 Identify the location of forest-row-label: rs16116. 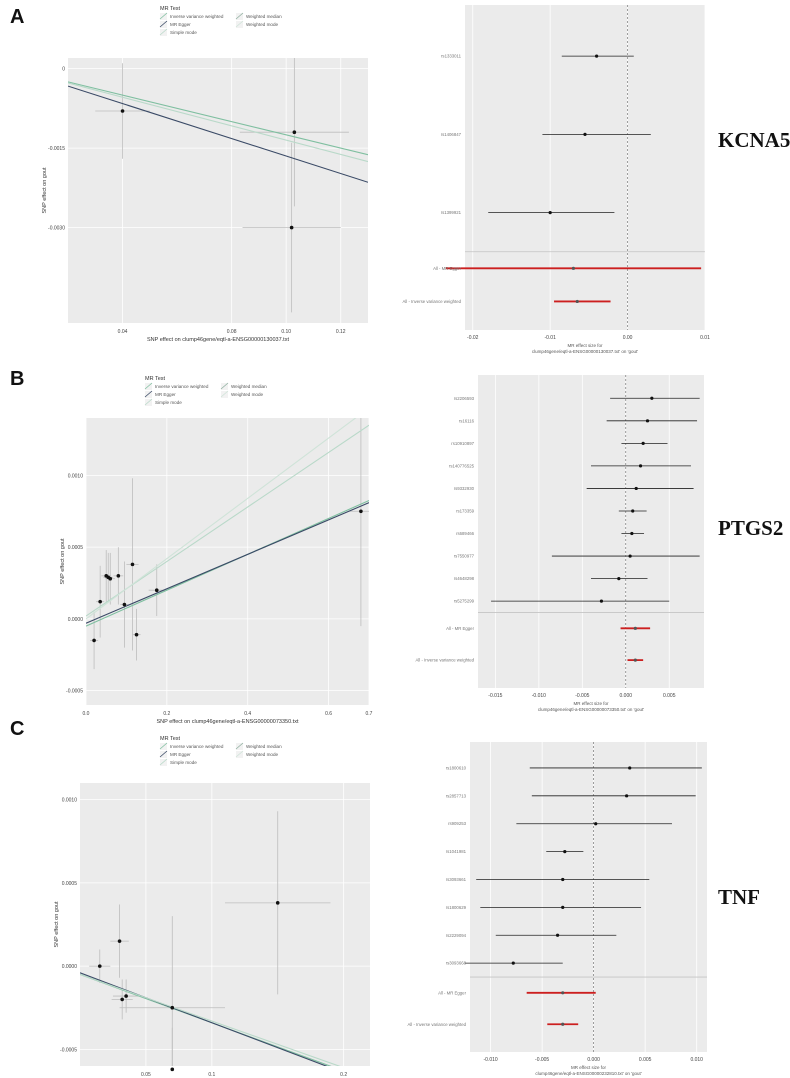
(467, 420).